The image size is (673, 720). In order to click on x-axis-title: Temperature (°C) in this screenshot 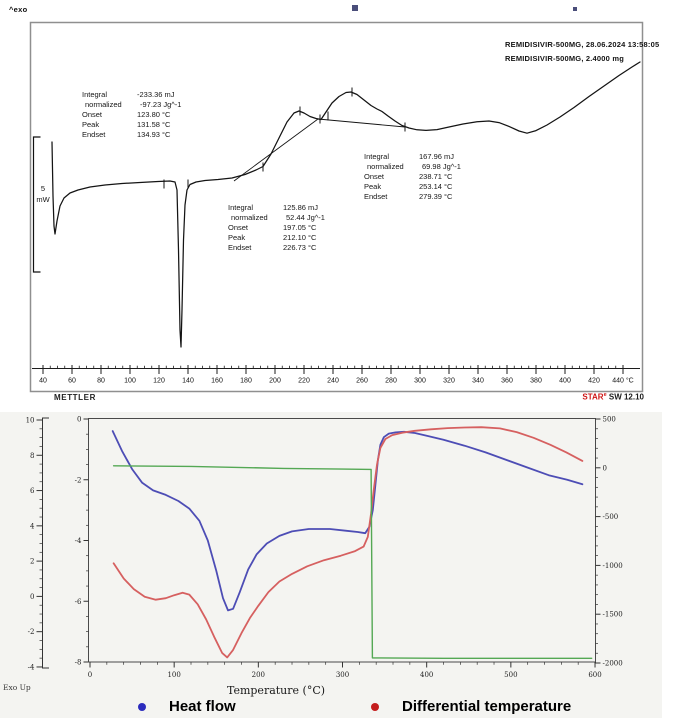, I will do `click(276, 690)`.